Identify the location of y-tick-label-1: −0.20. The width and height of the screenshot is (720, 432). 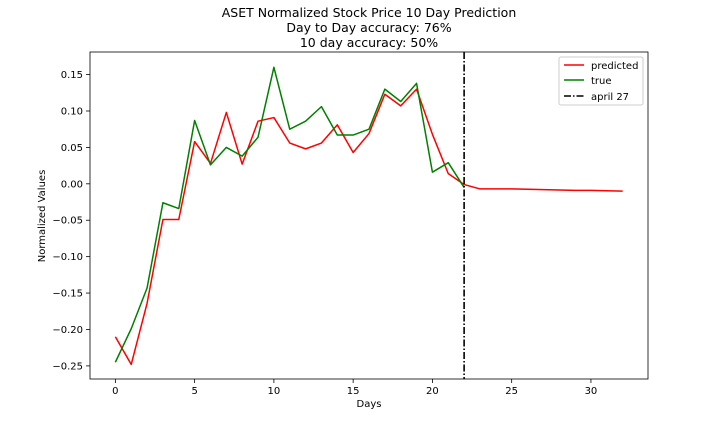
(67, 330).